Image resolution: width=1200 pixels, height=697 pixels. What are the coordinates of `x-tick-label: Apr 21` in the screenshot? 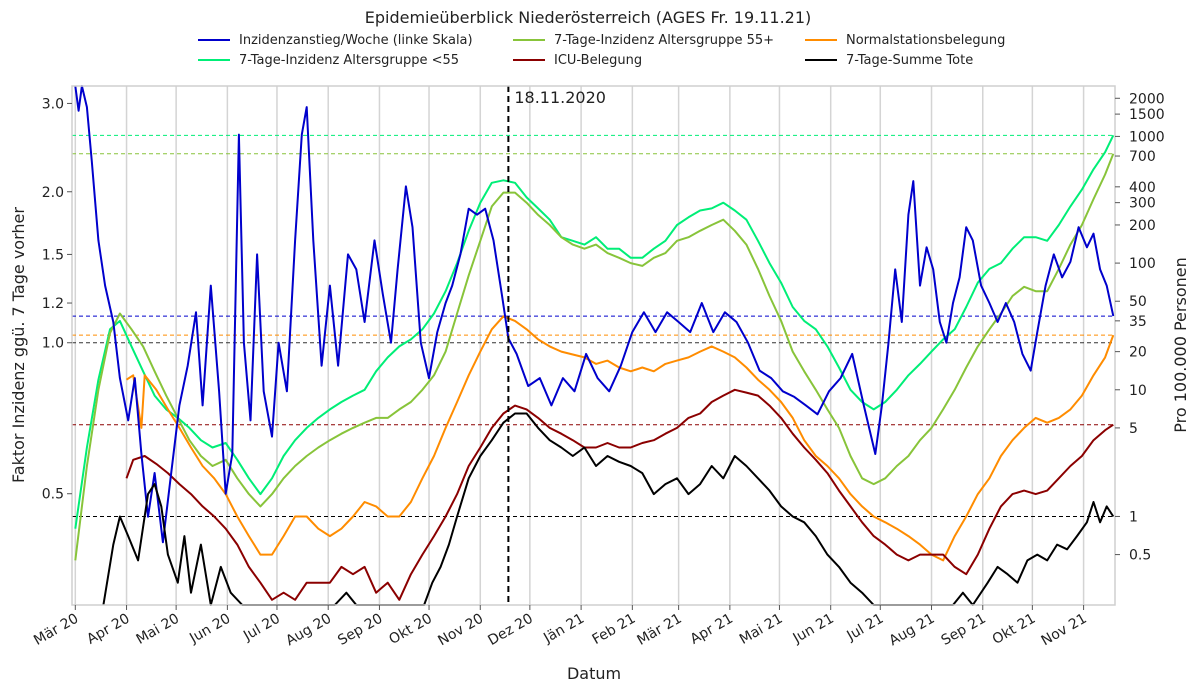 It's located at (712, 629).